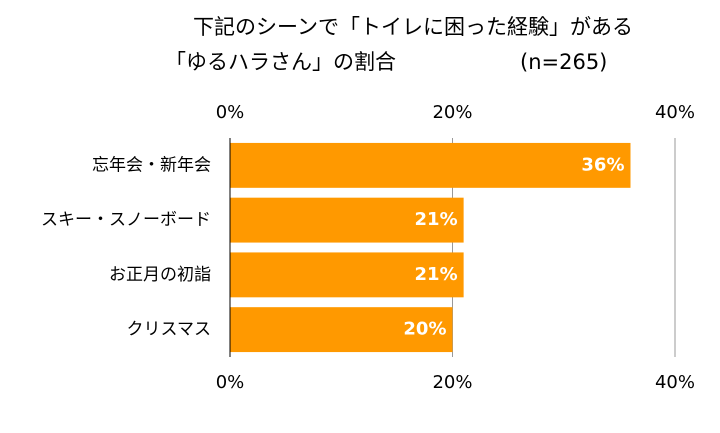  I want to click on chart-title: 下記のシーンで「トイレに困った経験」がある, so click(413, 27).